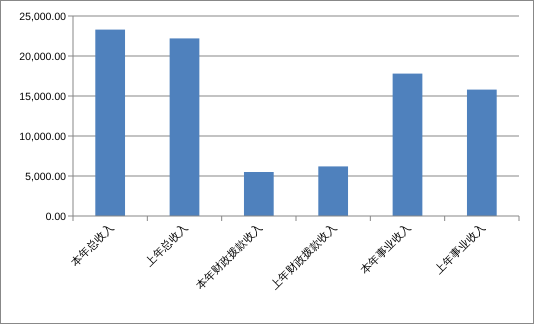  What do you see at coordinates (42, 17) in the screenshot?
I see `y-tick-label: 25,000.00` at bounding box center [42, 17].